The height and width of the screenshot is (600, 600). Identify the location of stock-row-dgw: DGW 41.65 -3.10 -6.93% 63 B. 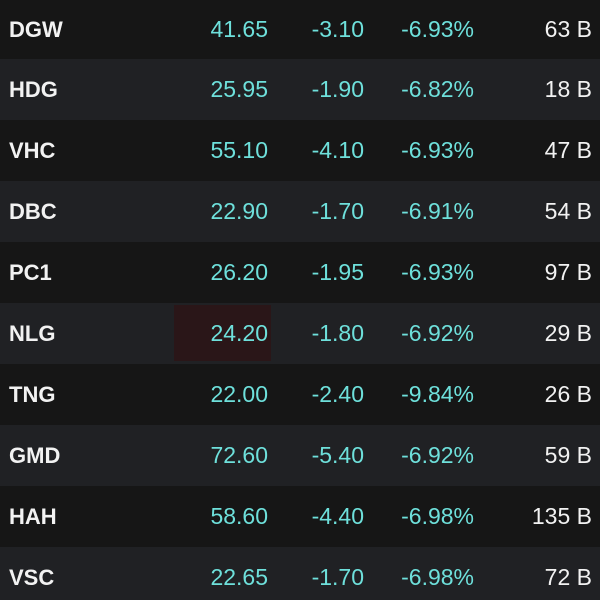
(300, 29).